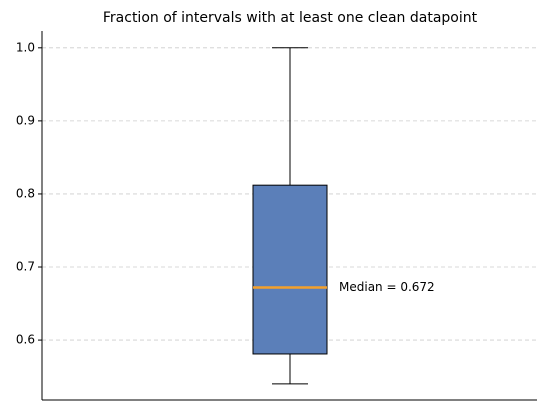 The image size is (547, 411). I want to click on y-tick-label: 0.9, so click(25, 120).